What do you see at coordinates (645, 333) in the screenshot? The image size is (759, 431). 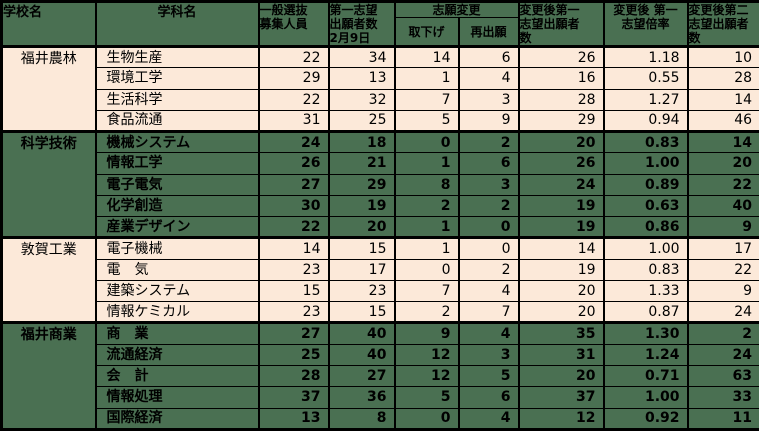 I see `data-cell: 1.30` at bounding box center [645, 333].